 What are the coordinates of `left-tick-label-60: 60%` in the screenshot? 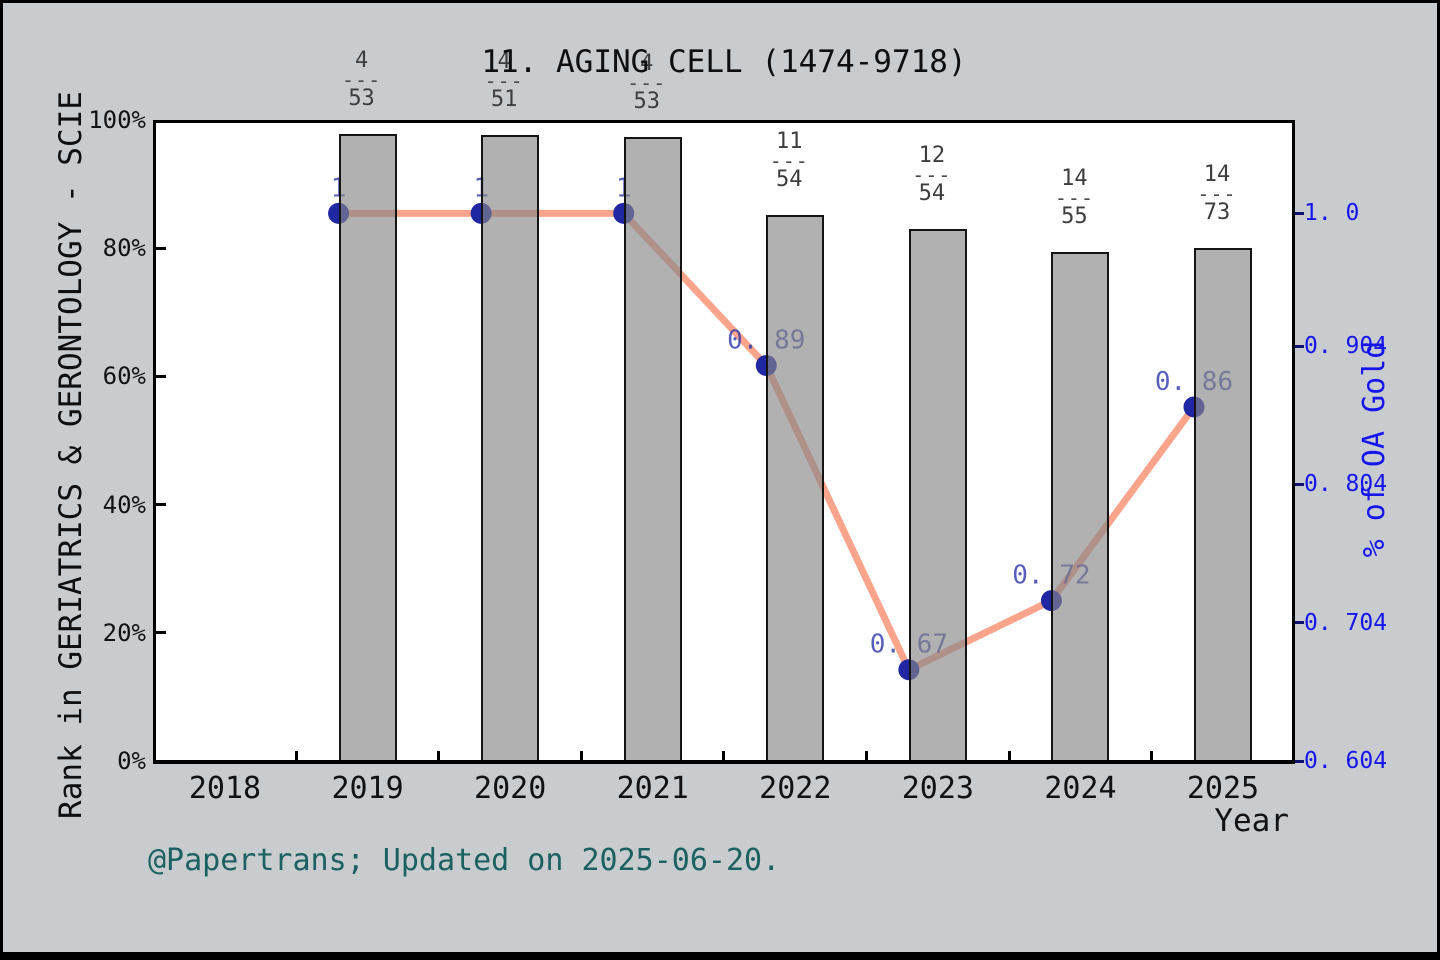 It's located at (124, 376).